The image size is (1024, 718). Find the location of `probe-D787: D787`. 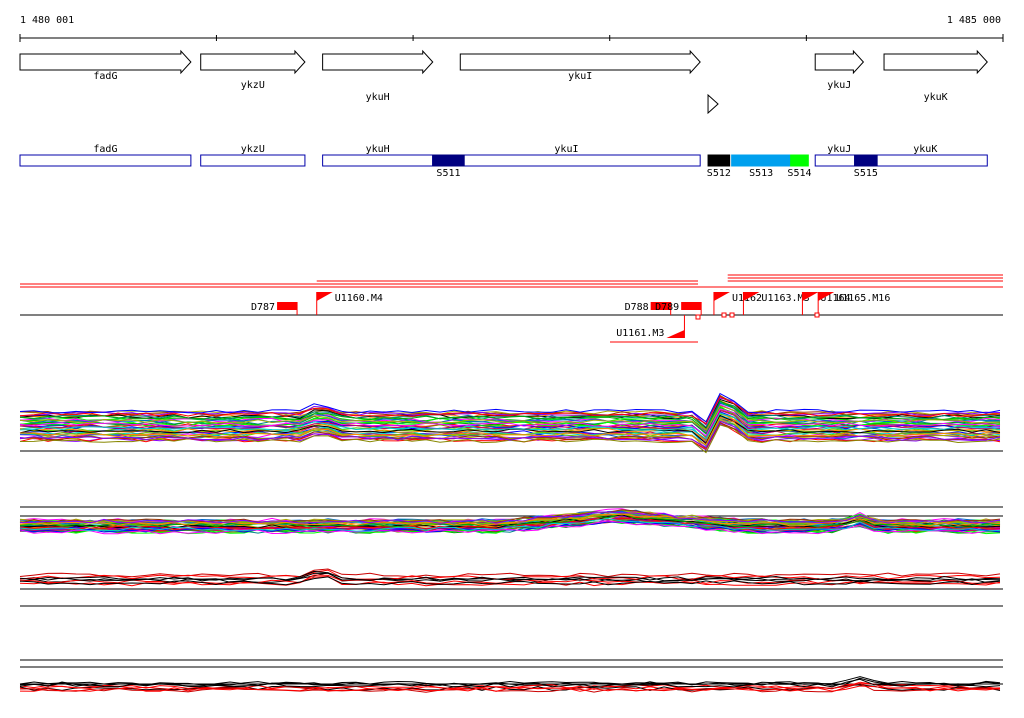

probe-D787: D787 is located at coordinates (274, 308).